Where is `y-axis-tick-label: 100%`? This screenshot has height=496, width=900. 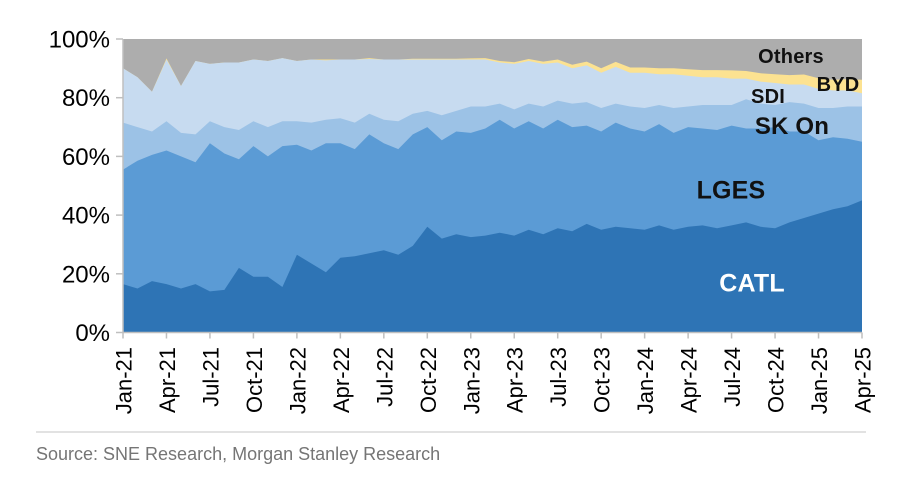
y-axis-tick-label: 100% is located at coordinates (79, 40).